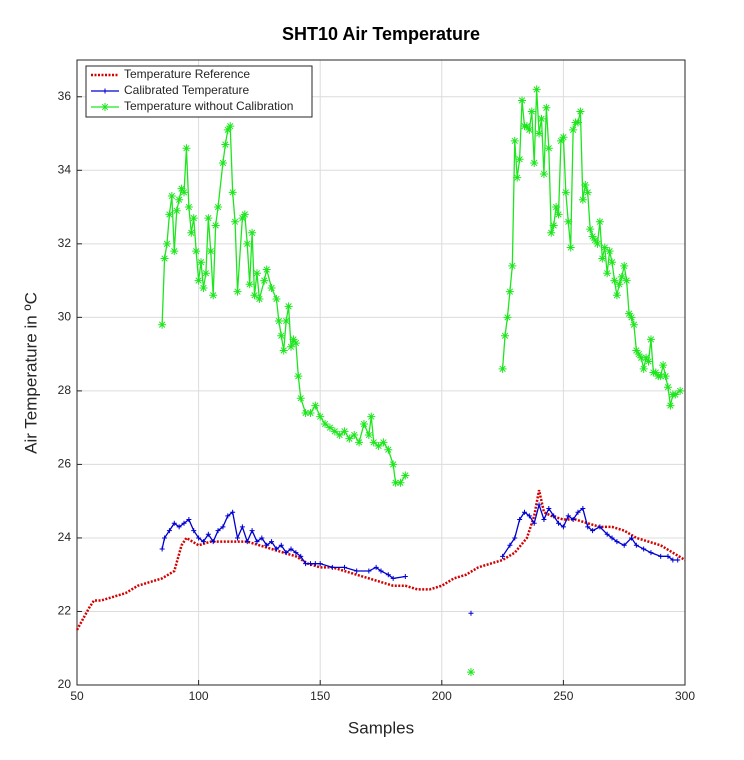 This screenshot has height=760, width=744. What do you see at coordinates (208, 106) in the screenshot?
I see `legend-label: Temperature without Calibration` at bounding box center [208, 106].